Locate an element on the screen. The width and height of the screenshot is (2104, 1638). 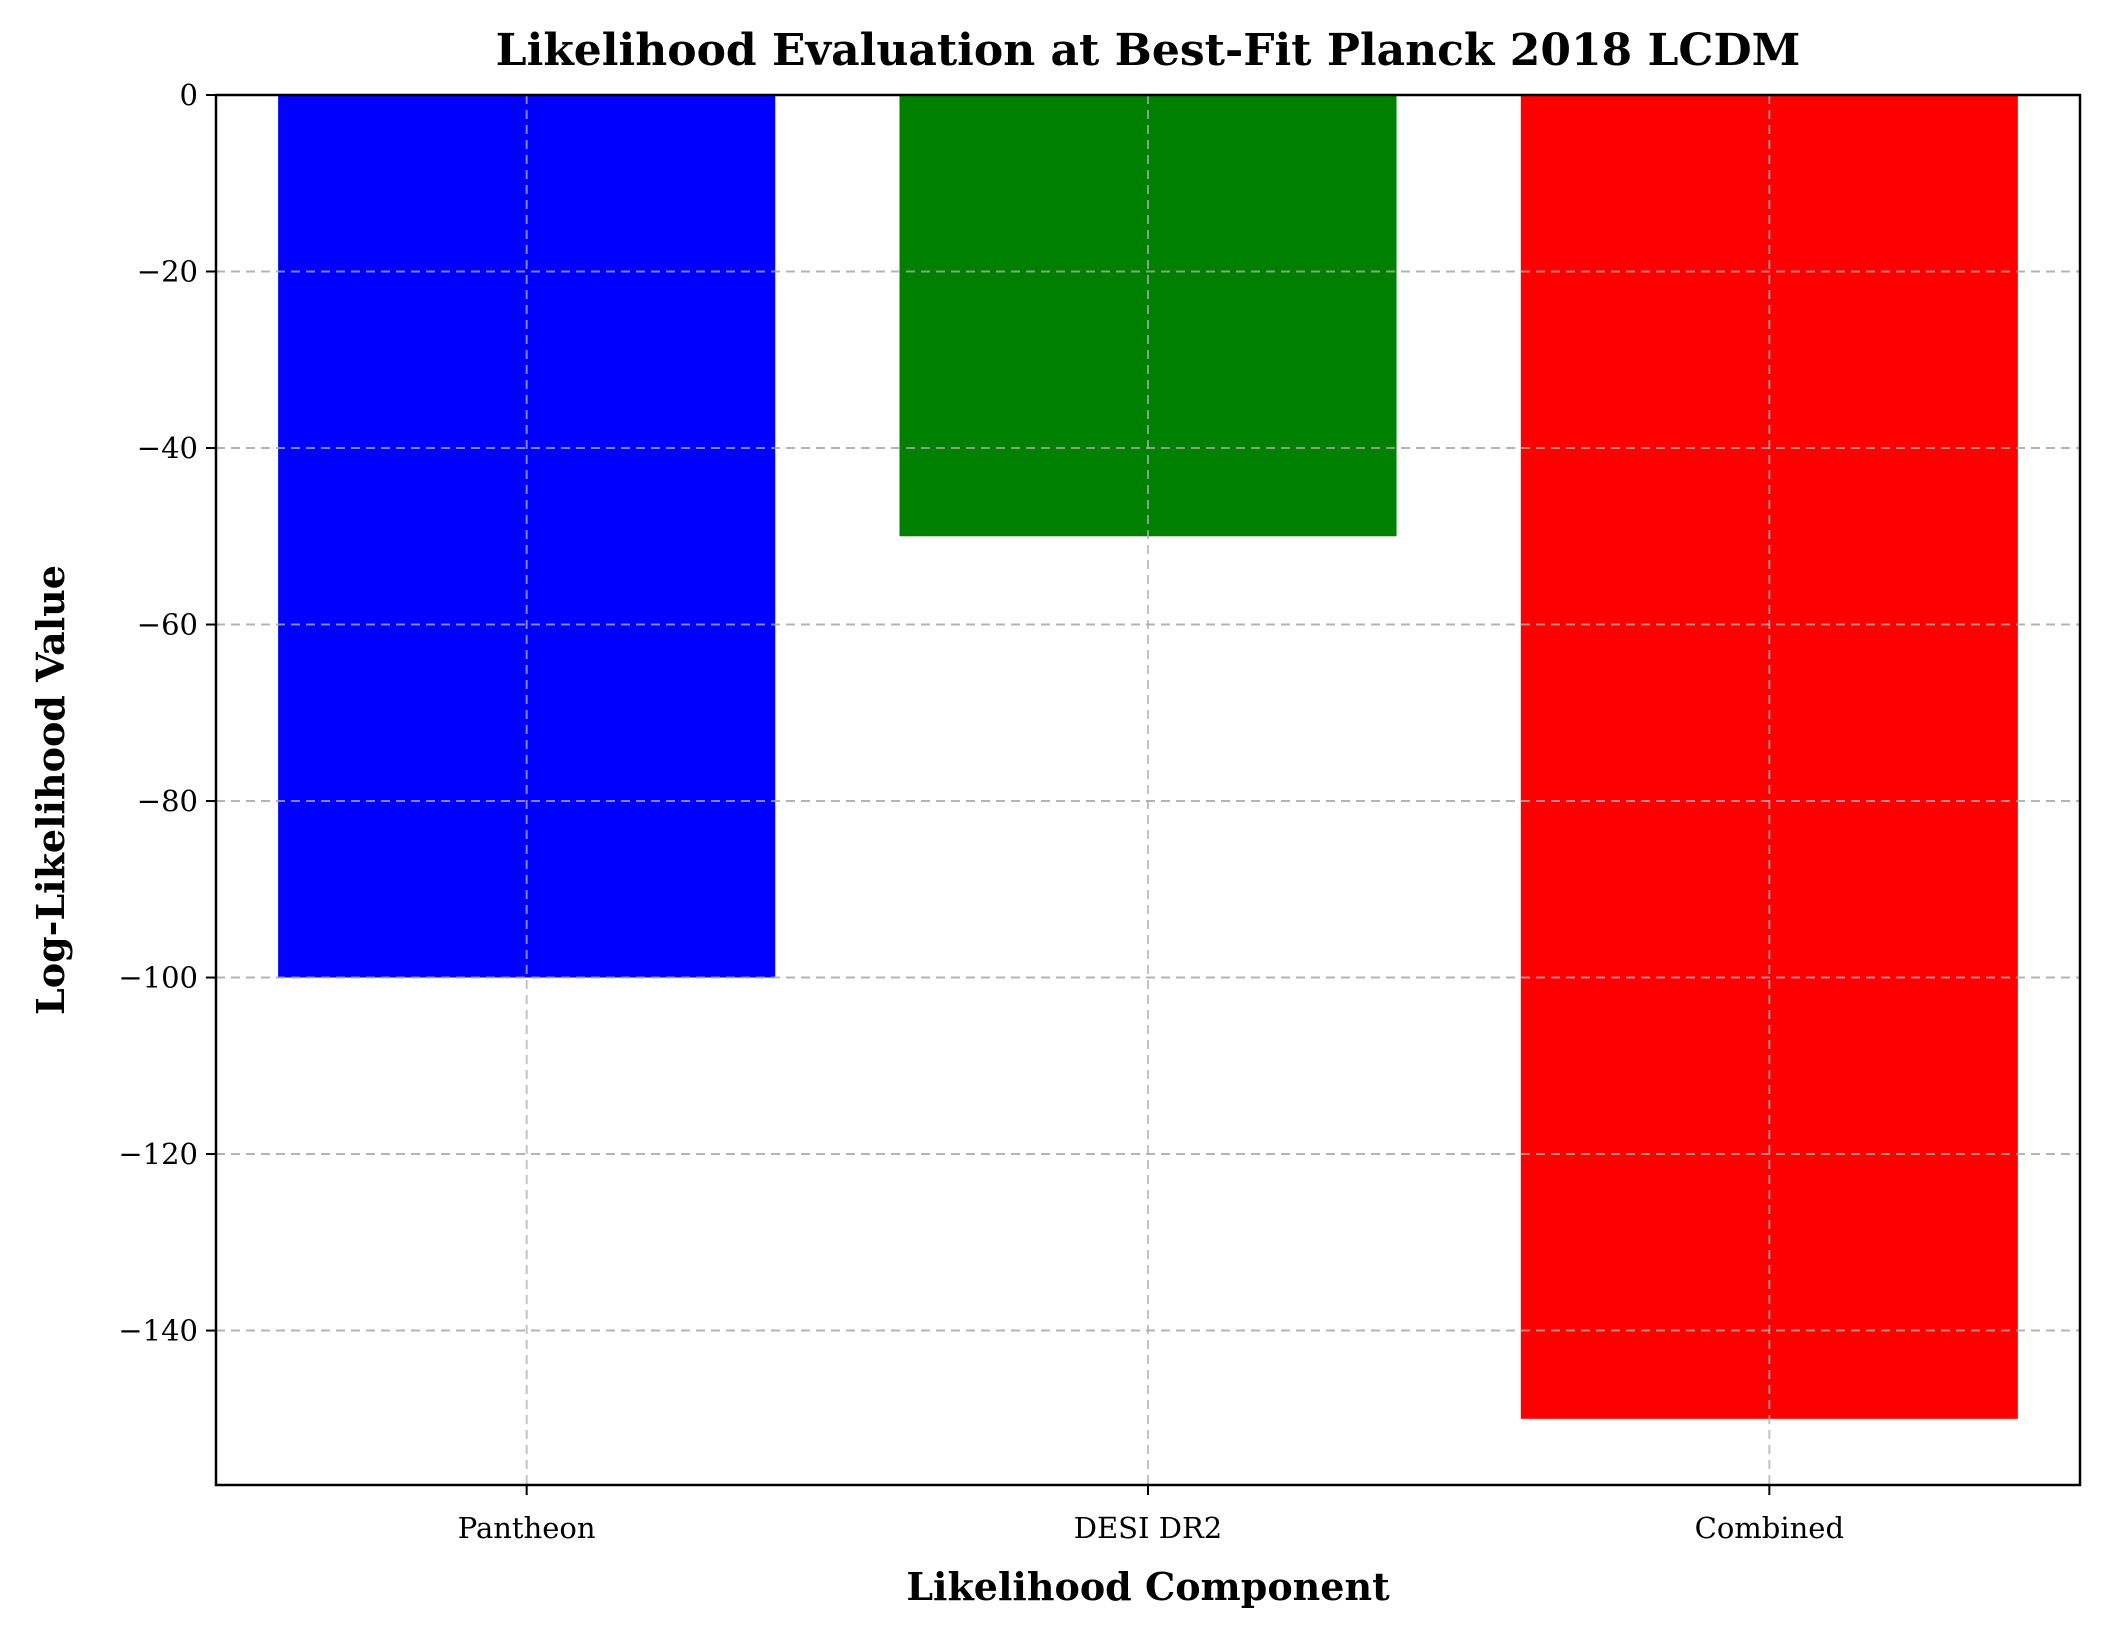
y-tick-label: −40 is located at coordinates (167, 448).